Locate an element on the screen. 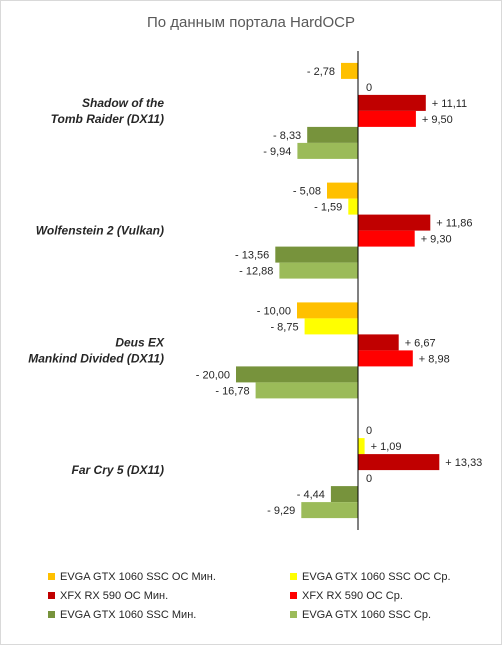 This screenshot has width=502, height=645. legend-item: XFX RX 590 OC Ср. is located at coordinates (346, 596).